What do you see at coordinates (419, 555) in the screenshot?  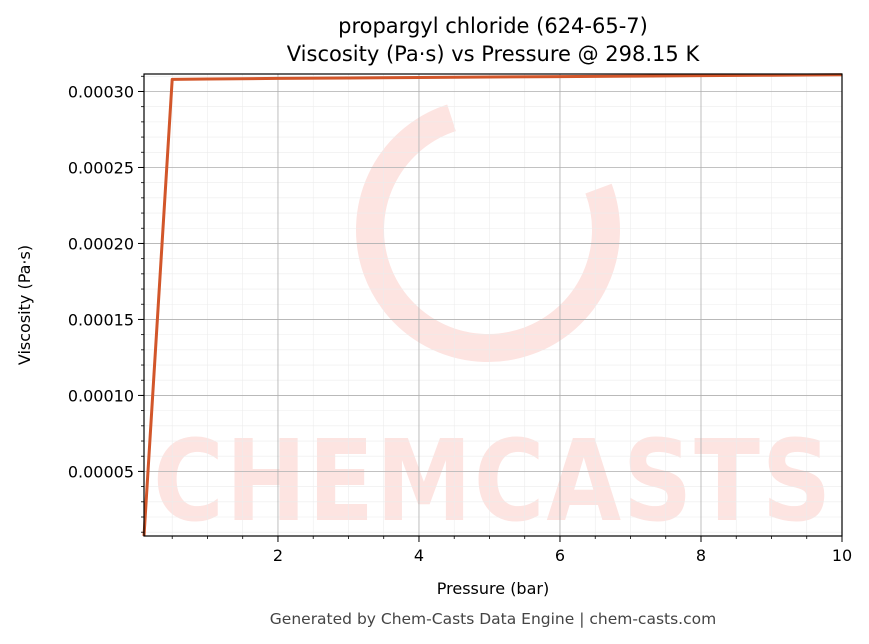 I see `x-tick-label: 4` at bounding box center [419, 555].